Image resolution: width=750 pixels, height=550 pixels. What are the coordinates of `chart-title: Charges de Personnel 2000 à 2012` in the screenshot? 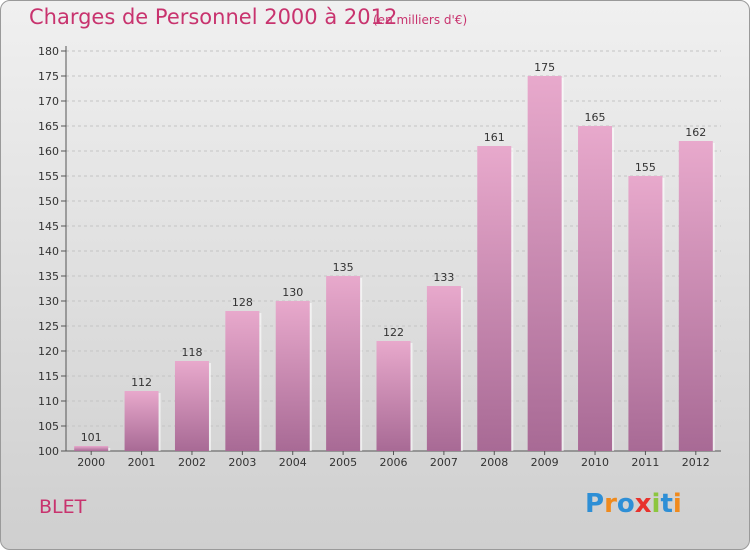 It's located at (213, 17).